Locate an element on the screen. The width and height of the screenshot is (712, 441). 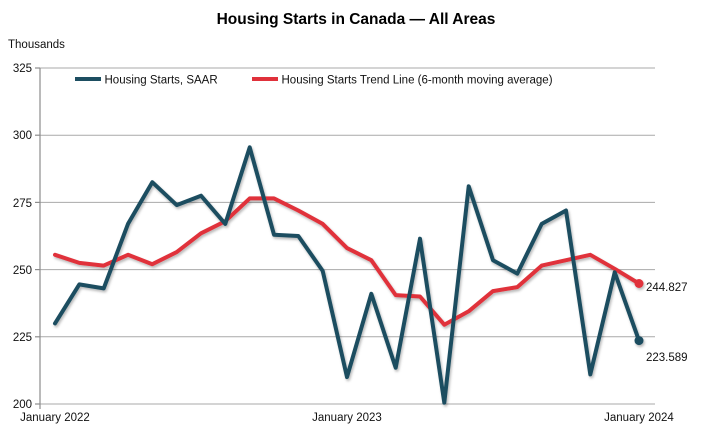
y-tick-label: 200 is located at coordinates (22, 405).